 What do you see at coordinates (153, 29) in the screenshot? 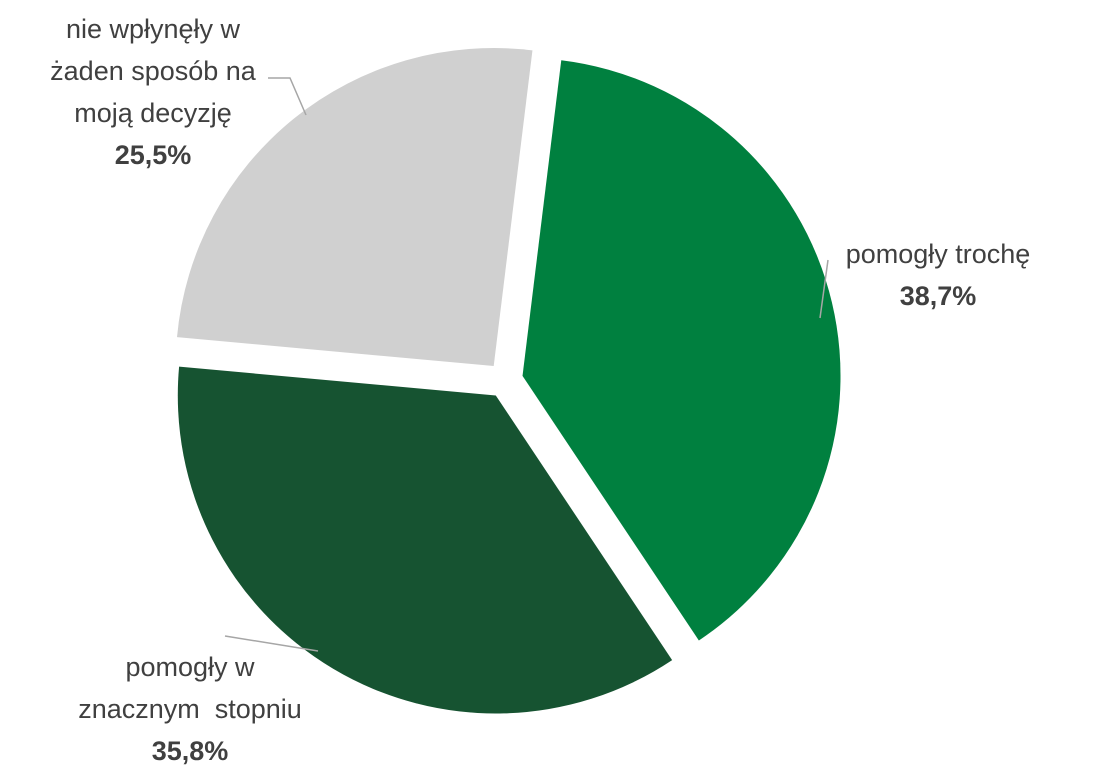
I see `slice-label-nie-wplynely-line-1: nie wpłynęły w` at bounding box center [153, 29].